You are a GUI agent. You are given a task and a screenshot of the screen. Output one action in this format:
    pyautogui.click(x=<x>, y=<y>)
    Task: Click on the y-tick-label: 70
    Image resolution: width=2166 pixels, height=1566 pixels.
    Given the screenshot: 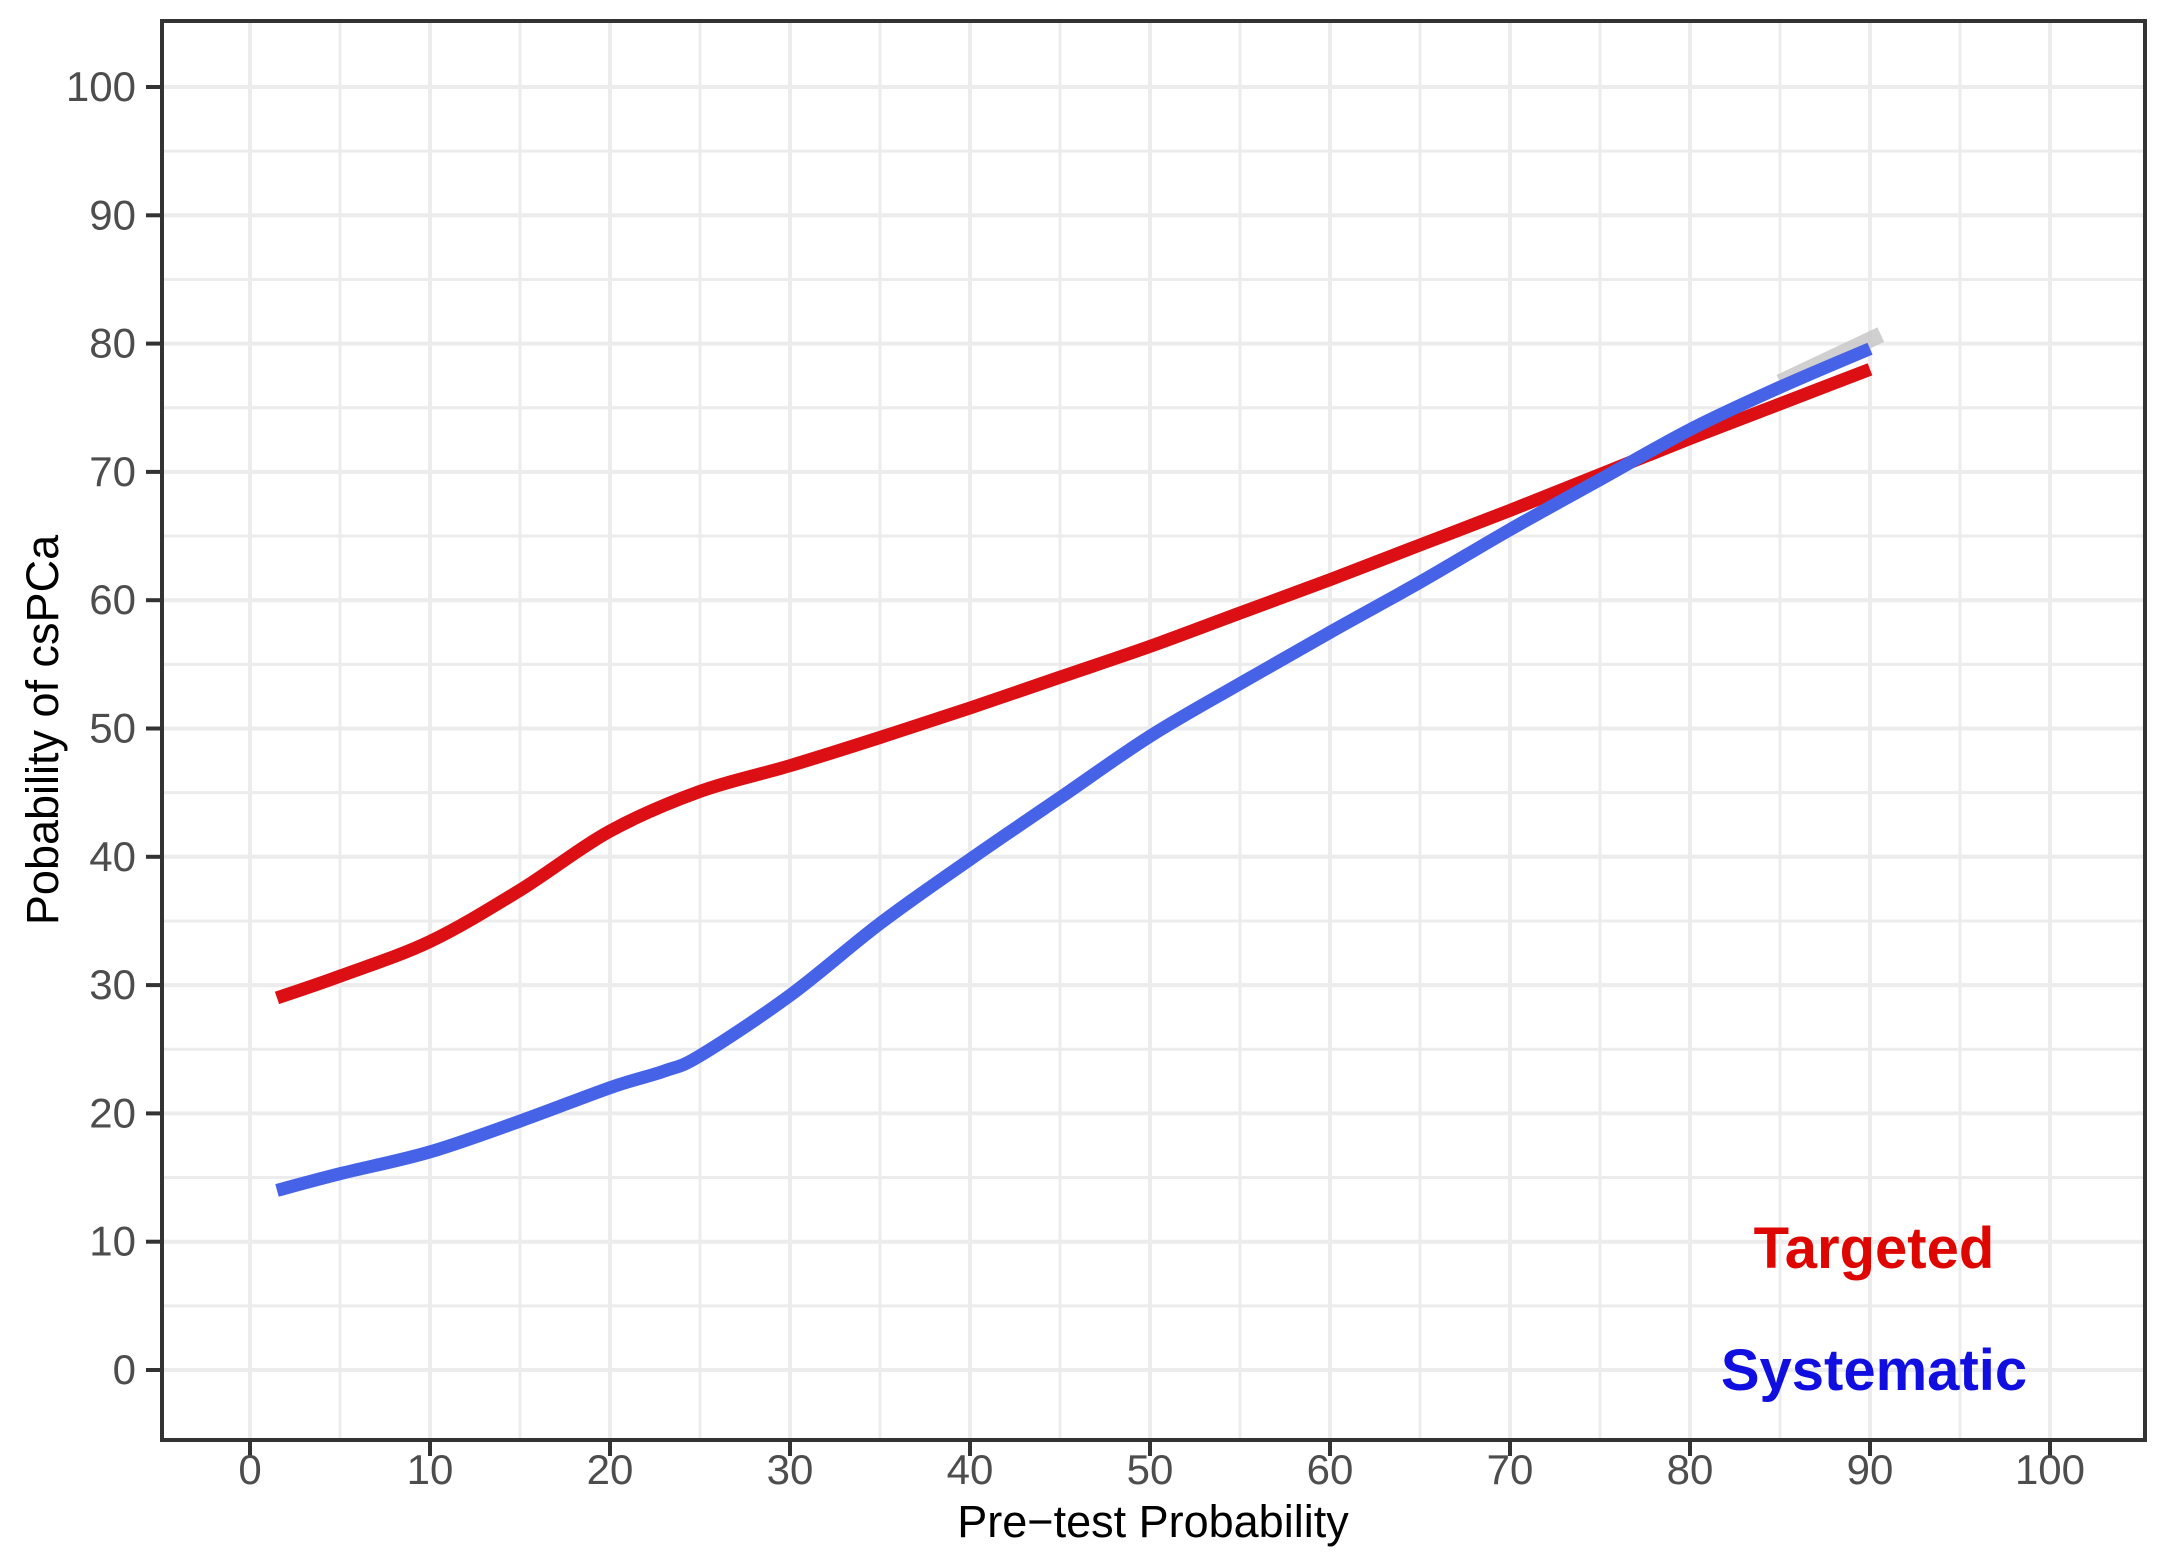 What is the action you would take?
    pyautogui.click(x=112, y=471)
    